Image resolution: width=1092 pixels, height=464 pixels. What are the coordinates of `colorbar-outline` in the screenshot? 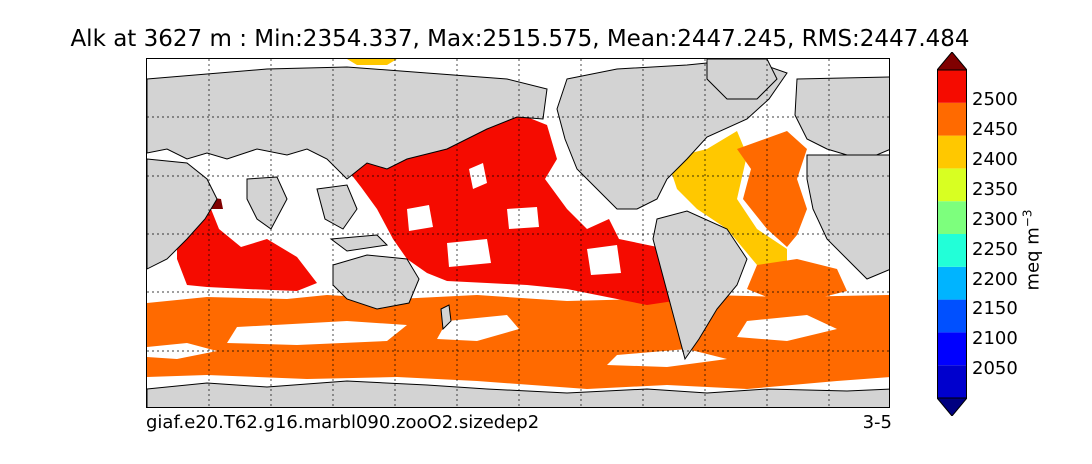 It's located at (952, 234).